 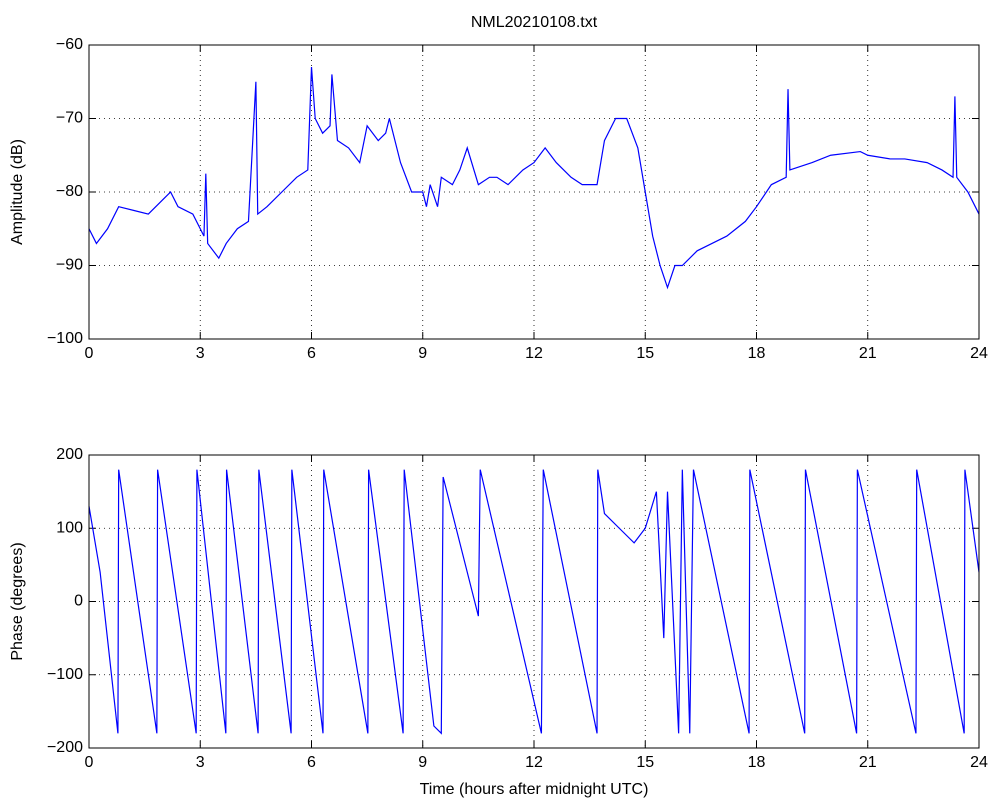 What do you see at coordinates (69, 44) in the screenshot?
I see `y-tick-label: −60` at bounding box center [69, 44].